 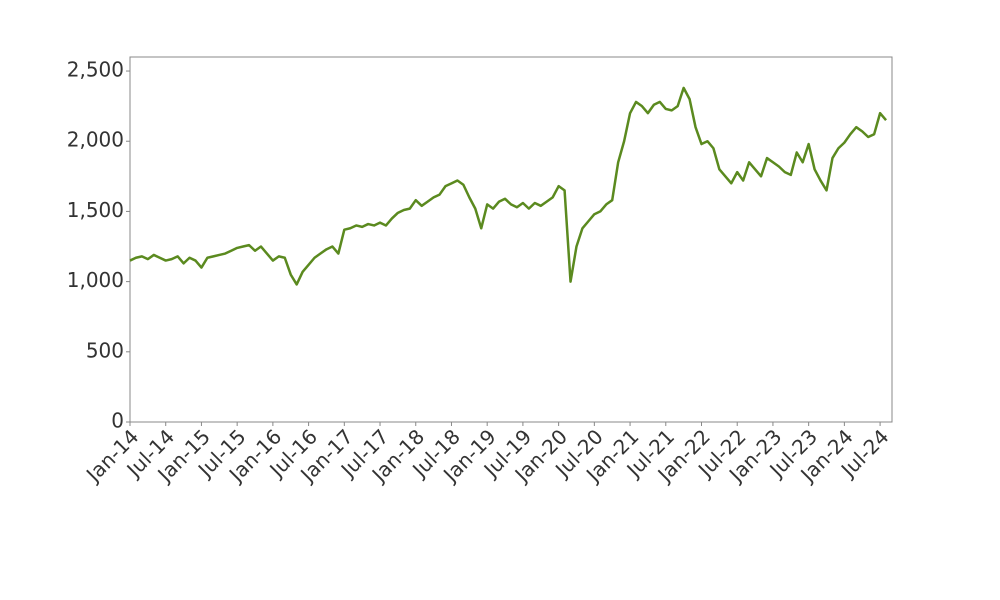 I want to click on y-tick-label: 1,000, so click(x=95, y=280).